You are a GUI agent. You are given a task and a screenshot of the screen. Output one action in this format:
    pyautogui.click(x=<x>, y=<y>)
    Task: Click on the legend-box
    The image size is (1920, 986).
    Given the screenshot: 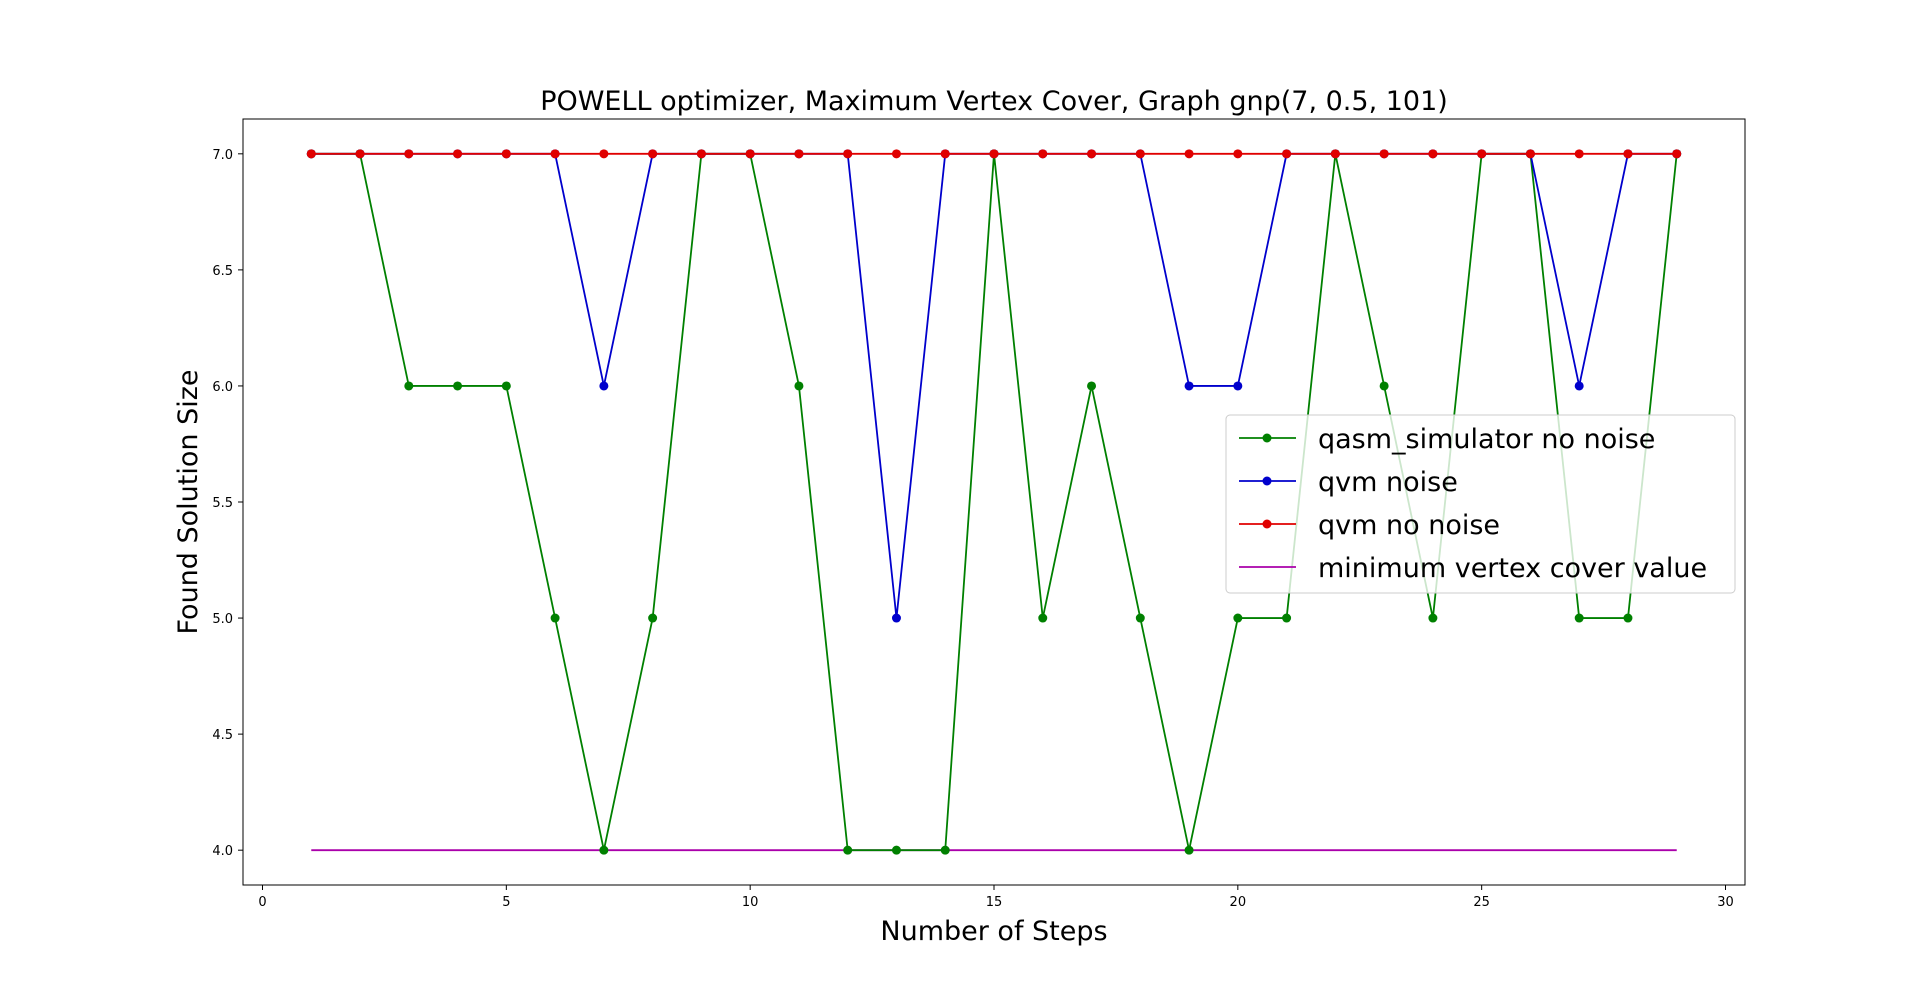 What is the action you would take?
    pyautogui.click(x=1480, y=504)
    